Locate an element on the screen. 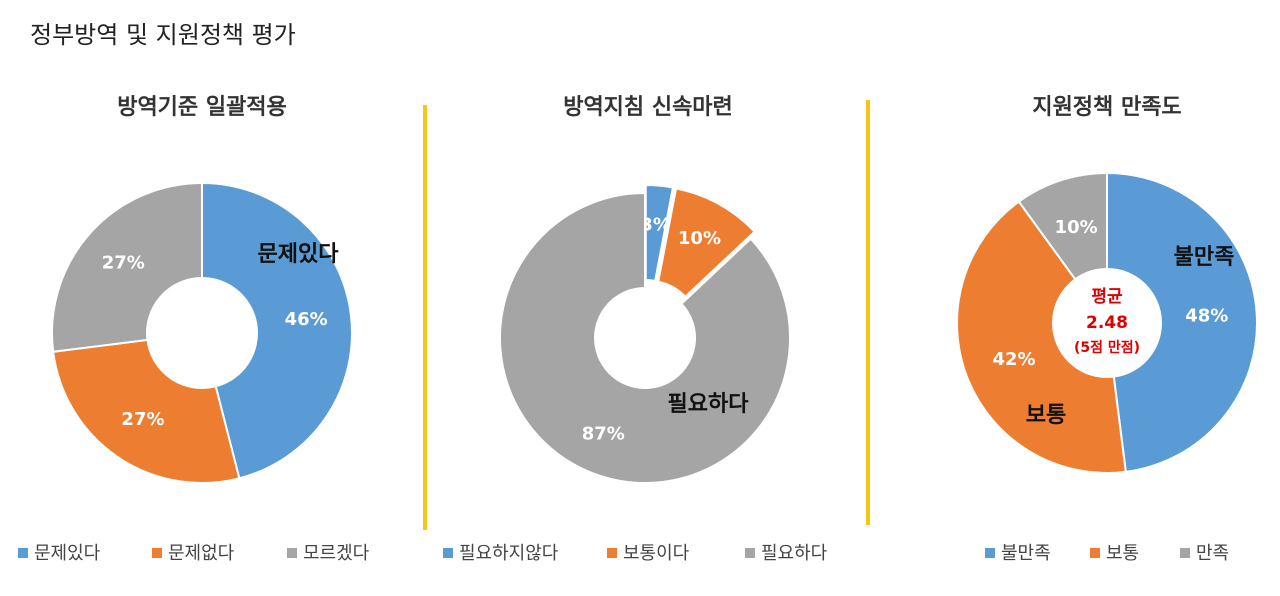 This screenshot has height=596, width=1280. value-label: 46% is located at coordinates (306, 319).